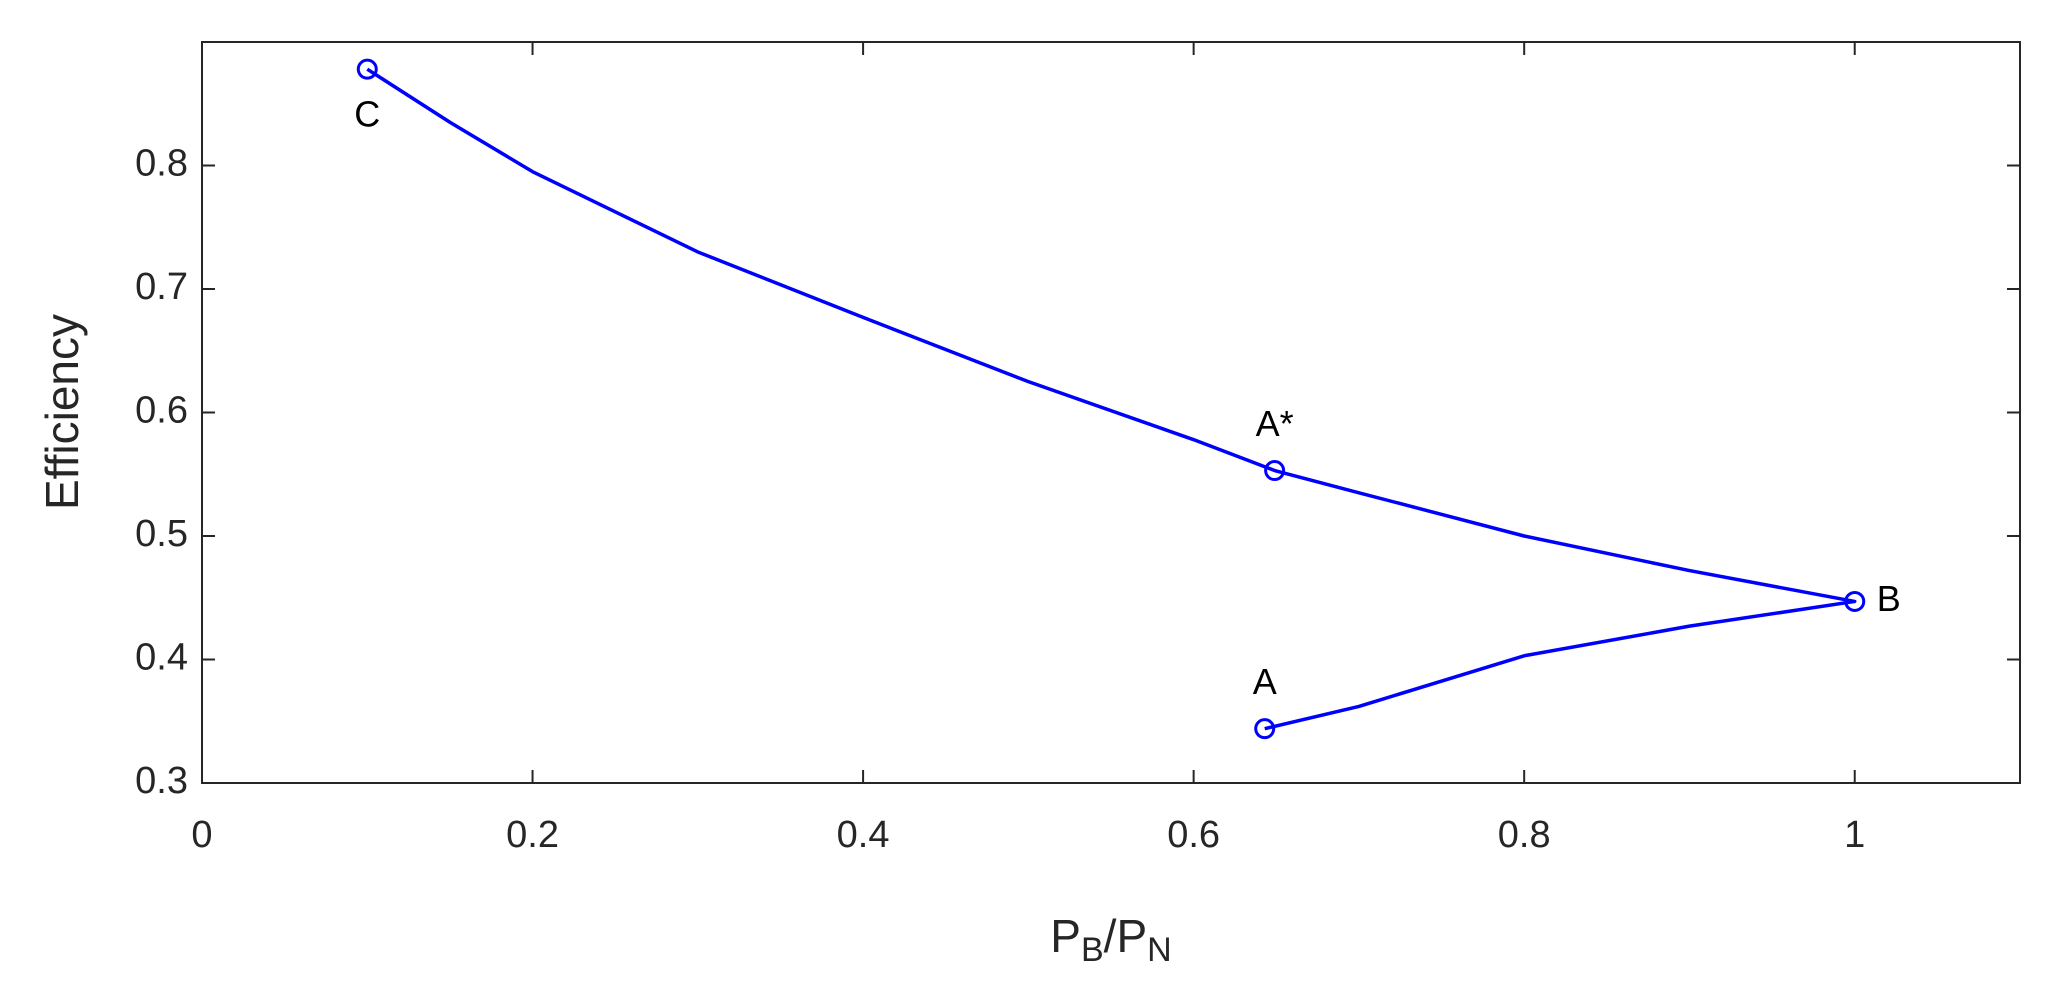 Image resolution: width=2063 pixels, height=990 pixels. What do you see at coordinates (161, 164) in the screenshot?
I see `y-tick-label: 0.8` at bounding box center [161, 164].